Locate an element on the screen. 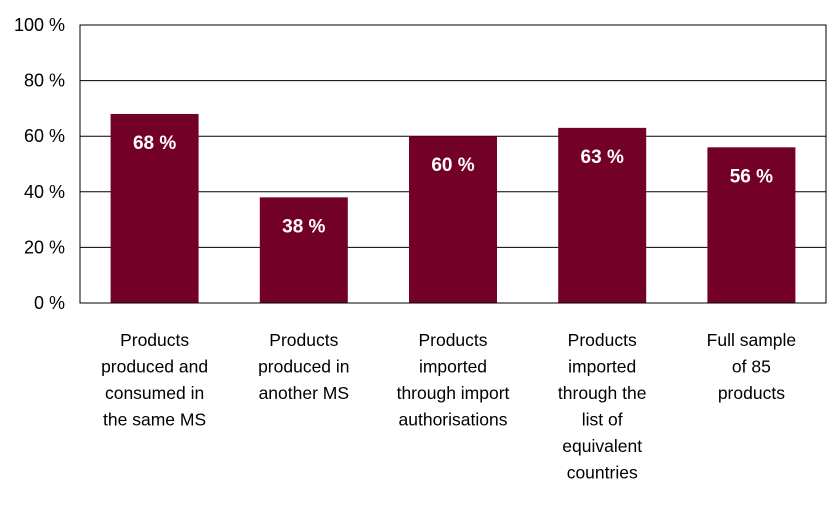  category-label: Full sample of 85 products is located at coordinates (751, 366).